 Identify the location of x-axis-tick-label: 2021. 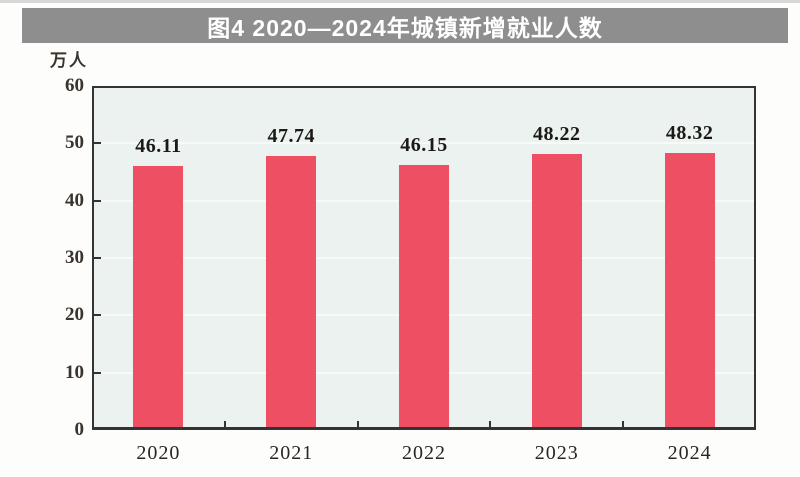
(291, 453).